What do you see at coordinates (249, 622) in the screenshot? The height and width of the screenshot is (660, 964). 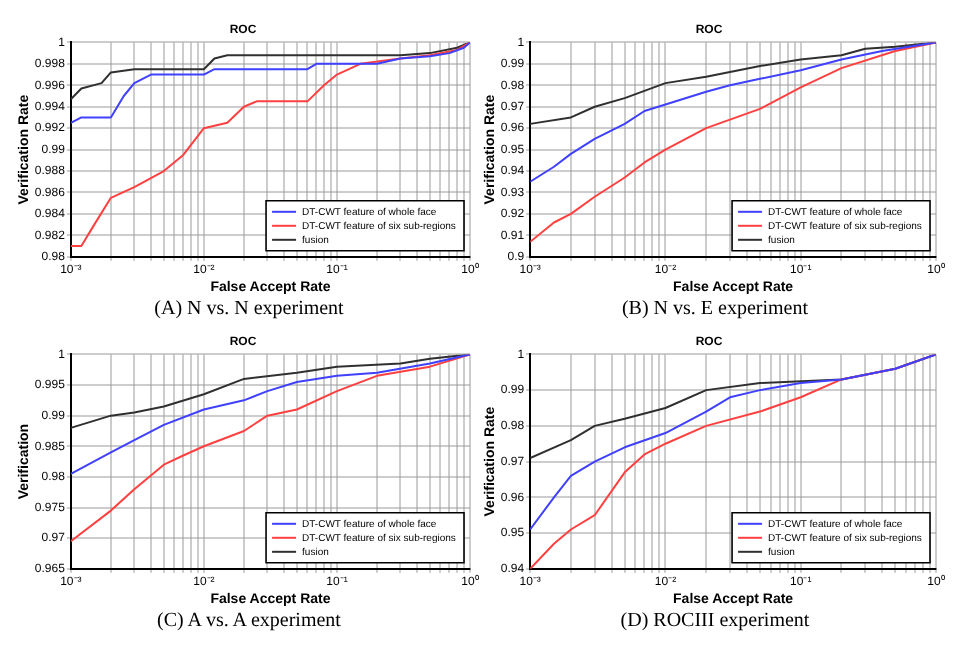 I see `text: (C) A vs. A experiment` at bounding box center [249, 622].